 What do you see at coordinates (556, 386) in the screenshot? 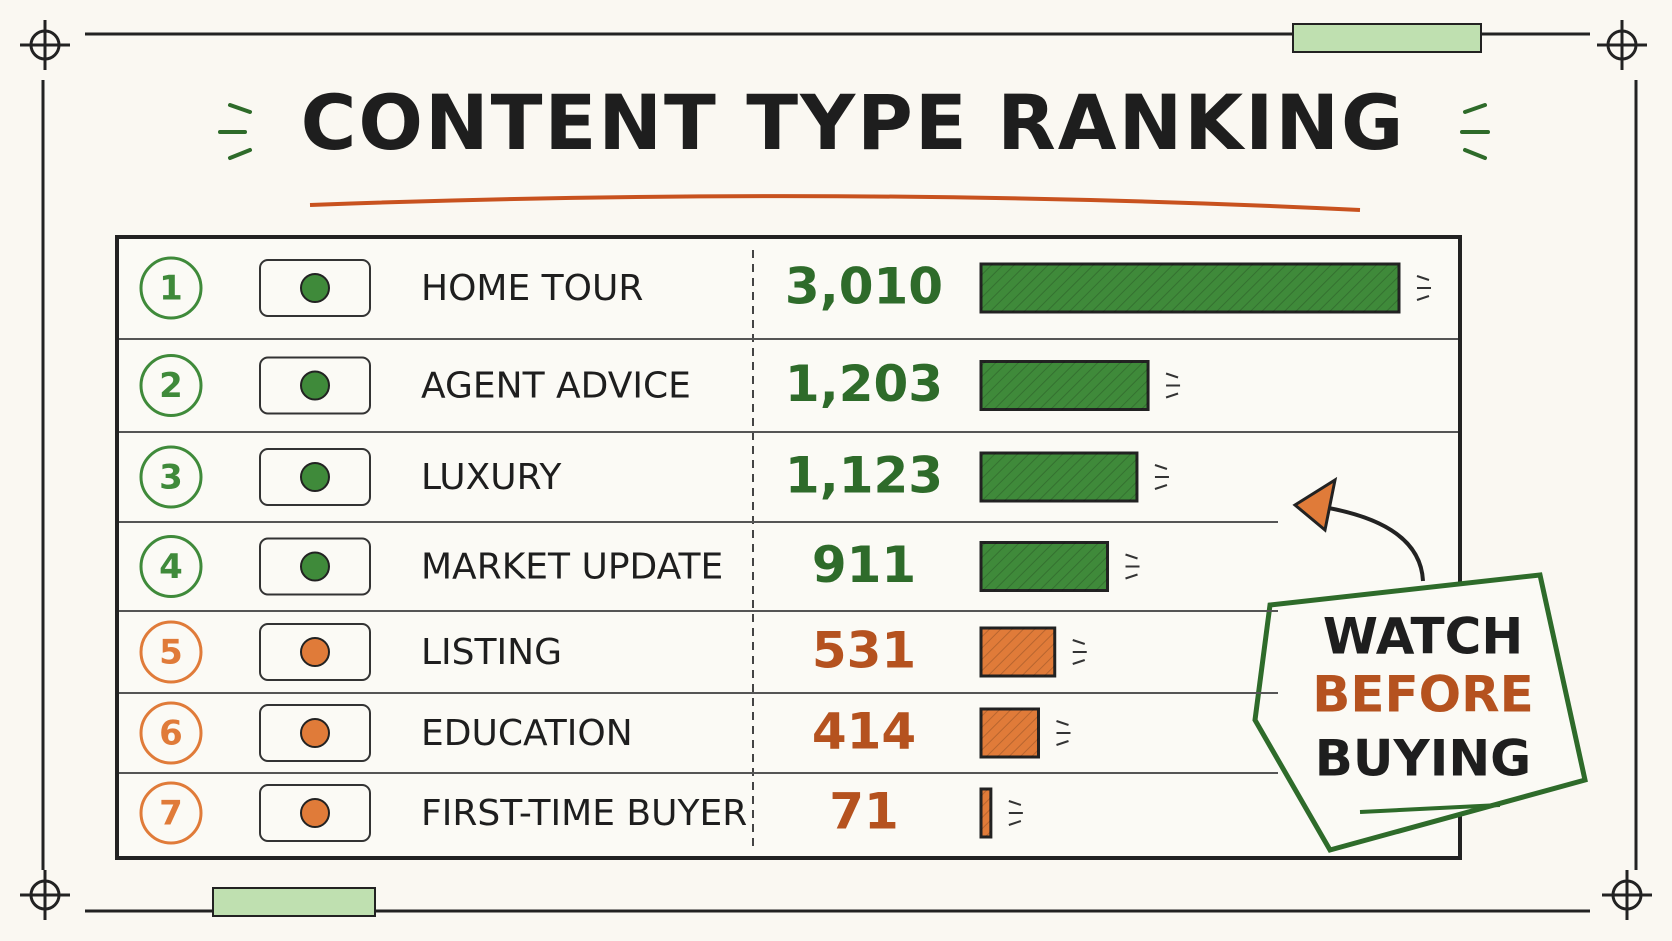
I see `category-label: AGENT ADVICE` at bounding box center [556, 386].